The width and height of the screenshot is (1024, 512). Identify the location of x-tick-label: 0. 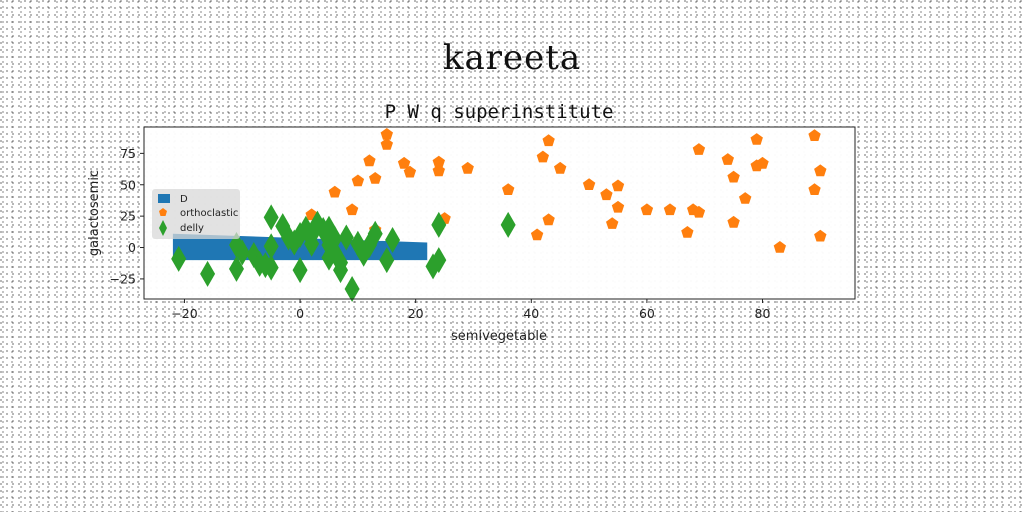
(300, 313).